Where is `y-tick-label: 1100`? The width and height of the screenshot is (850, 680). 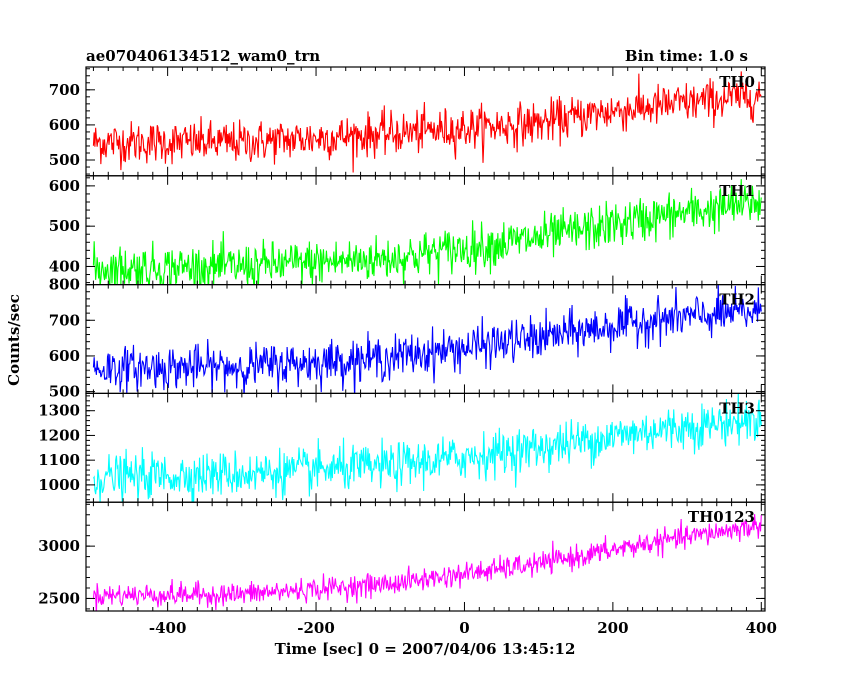 y-tick-label: 1100 is located at coordinates (59, 460).